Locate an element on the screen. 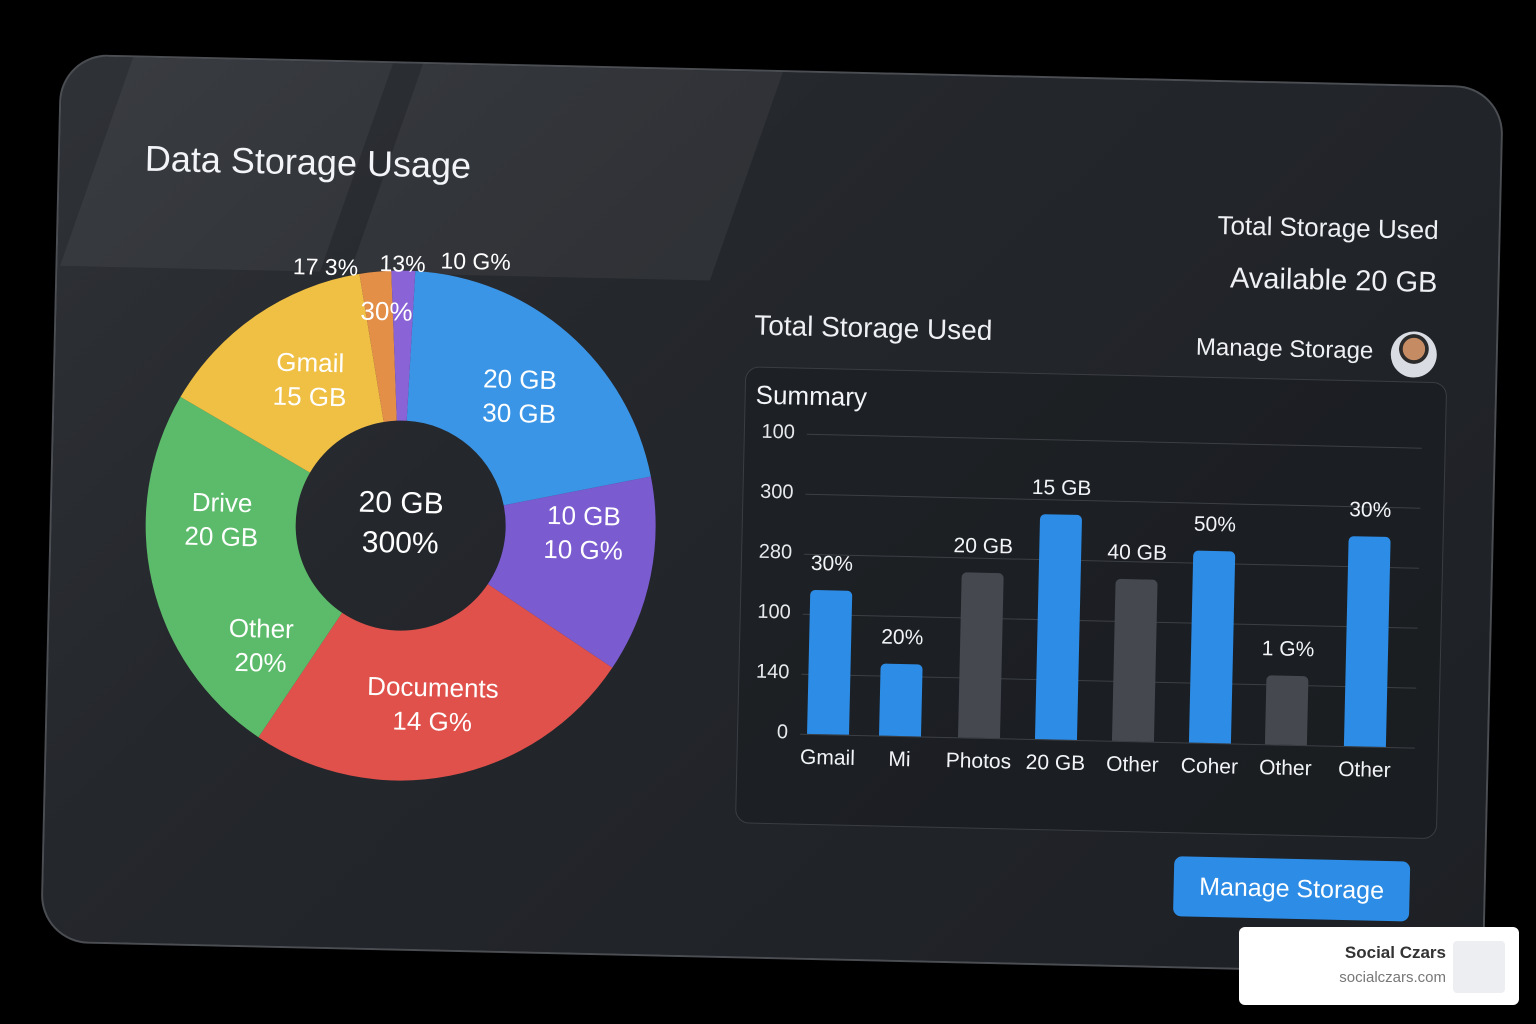 Image resolution: width=1536 pixels, height=1024 pixels. center-value: 20 GB is located at coordinates (401, 503).